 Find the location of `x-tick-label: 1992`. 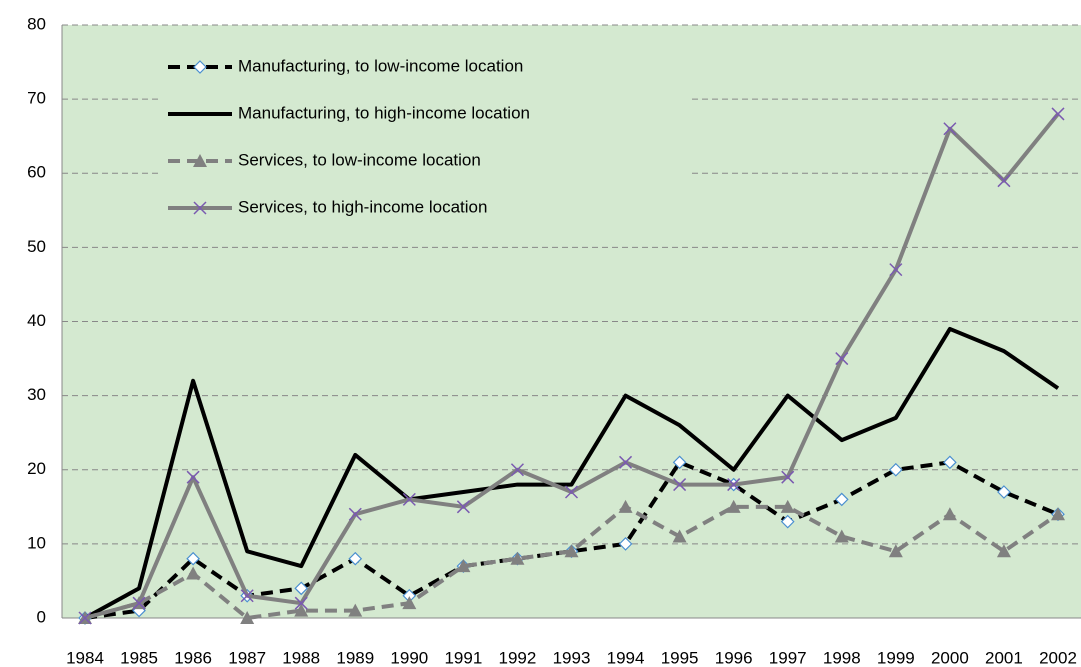

x-tick-label: 1992 is located at coordinates (518, 657).